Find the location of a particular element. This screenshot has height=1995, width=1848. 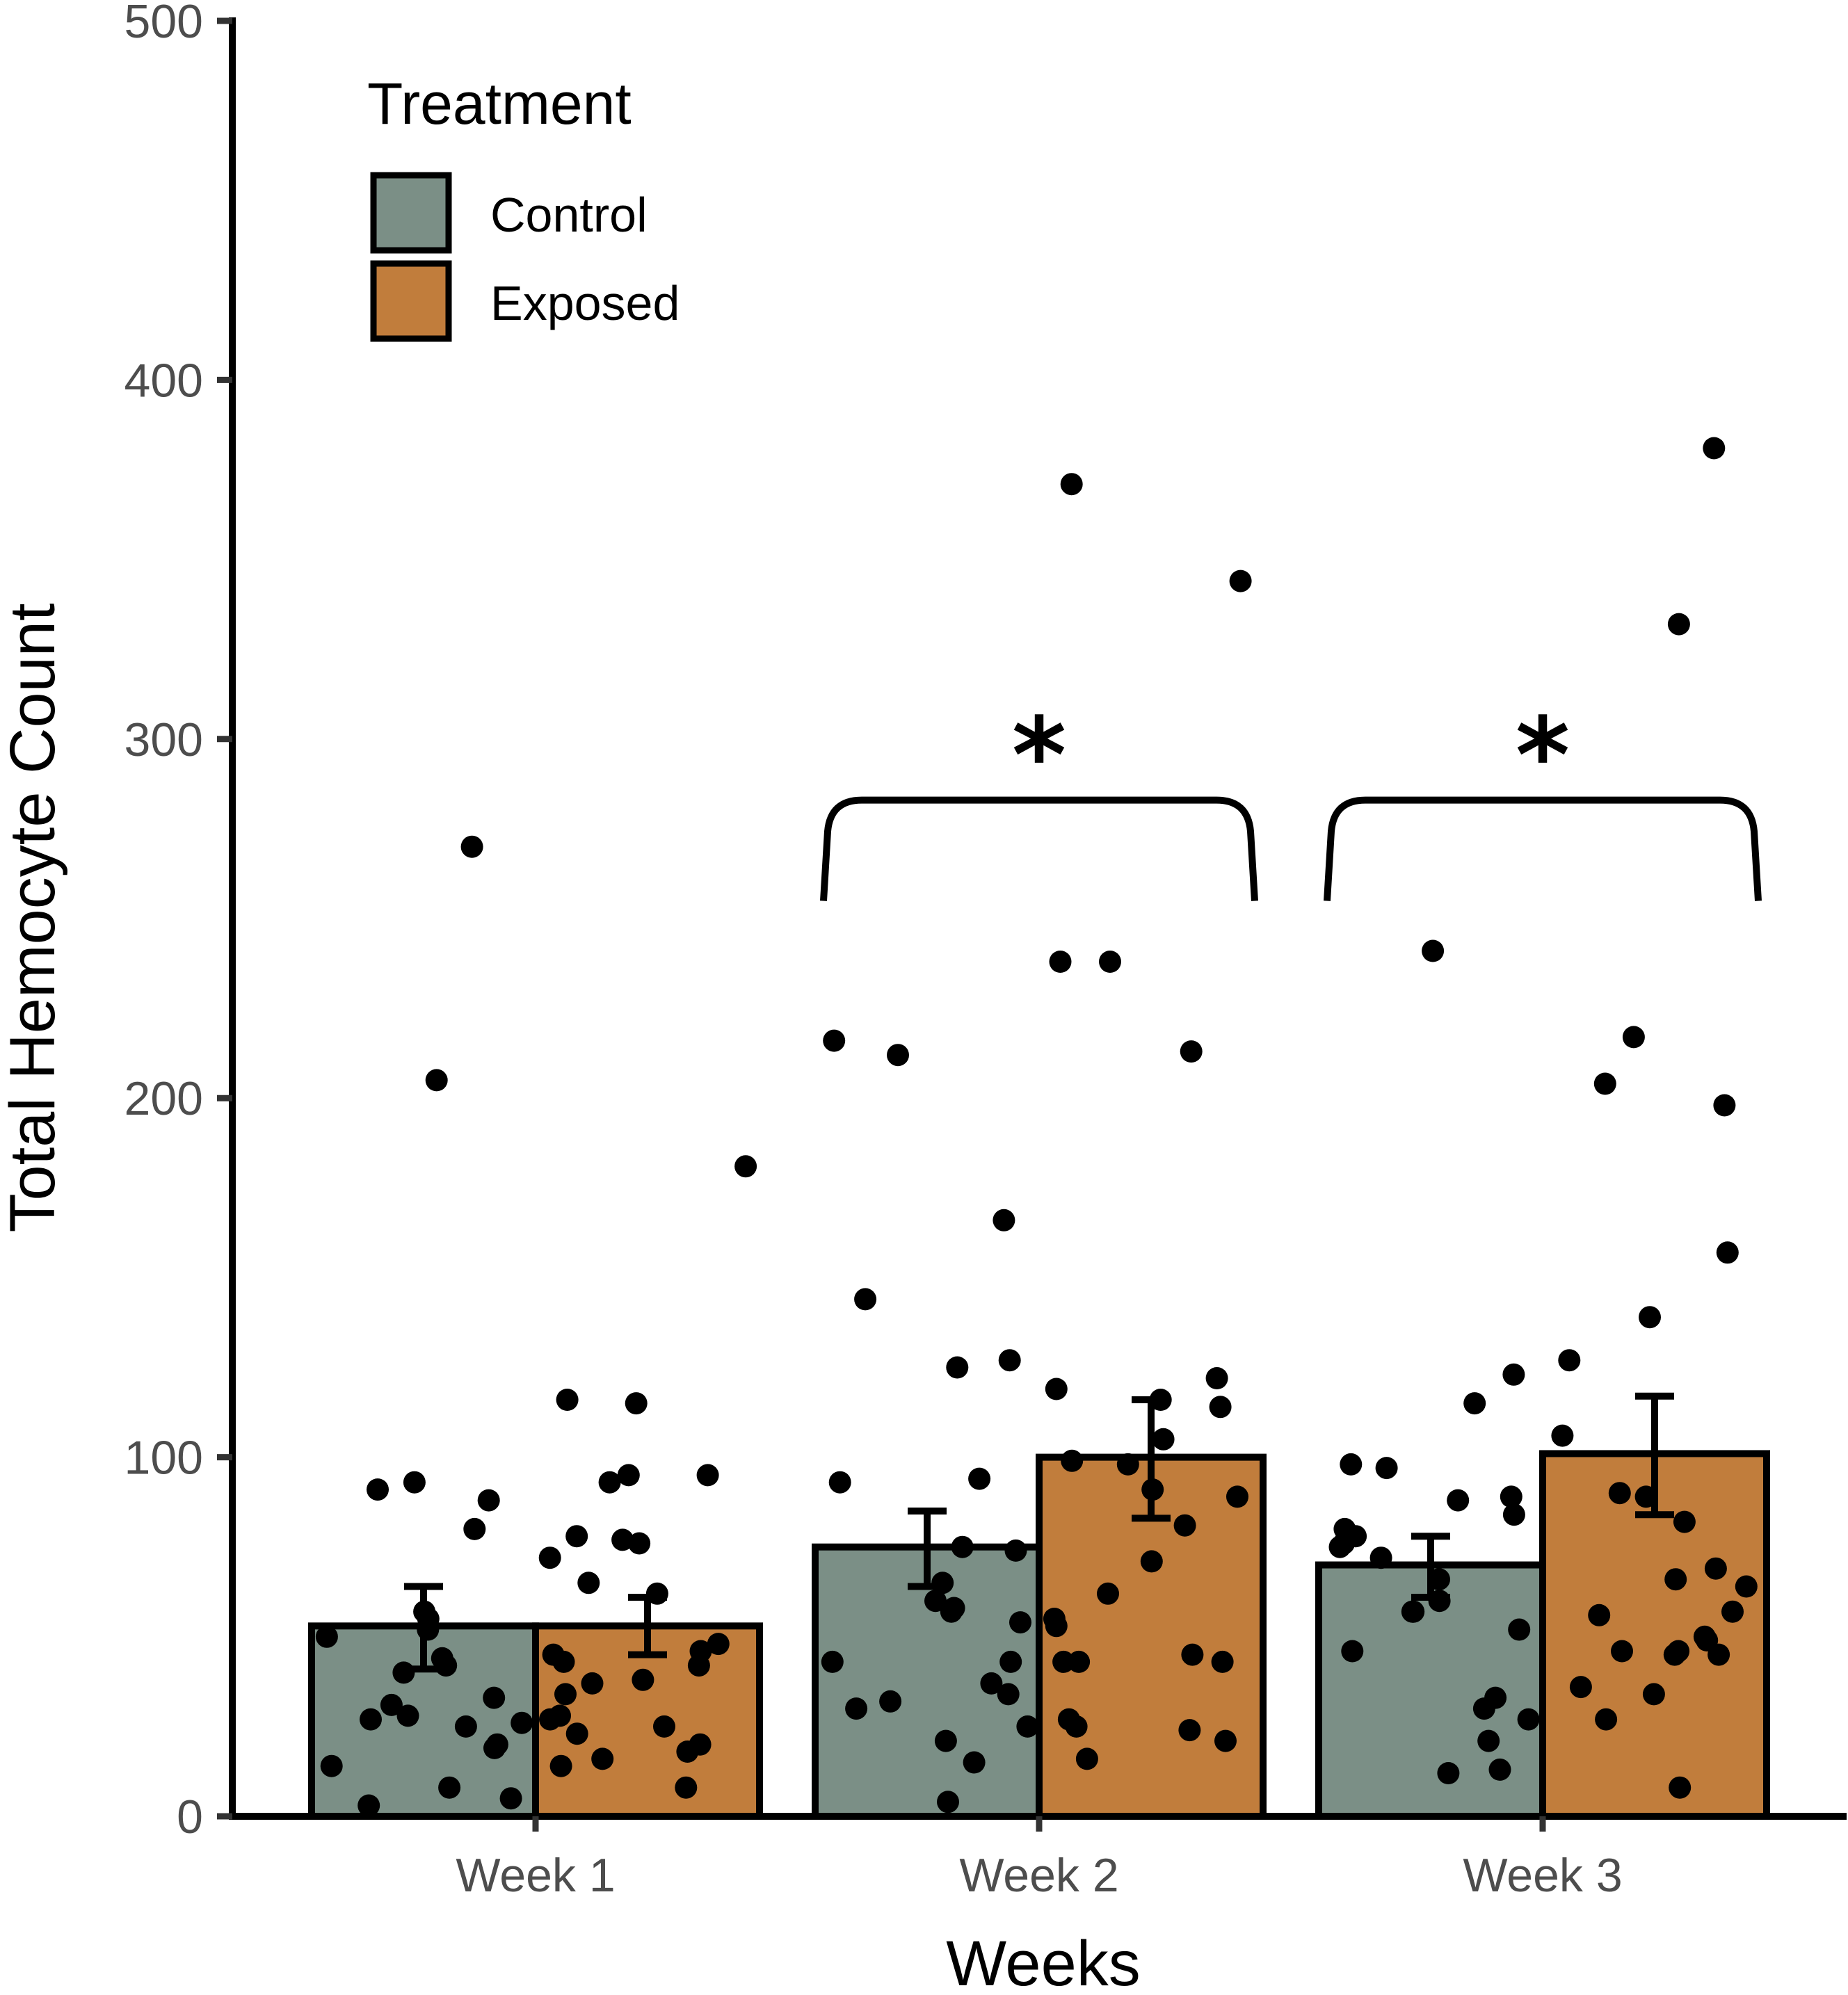

y-tick-label-100: 100 is located at coordinates (164, 1458).